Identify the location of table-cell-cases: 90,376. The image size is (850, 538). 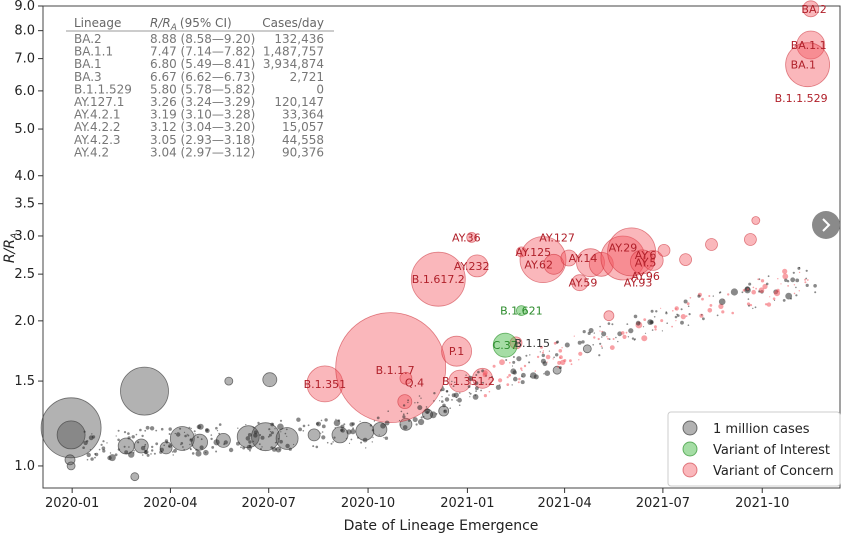
(303, 152).